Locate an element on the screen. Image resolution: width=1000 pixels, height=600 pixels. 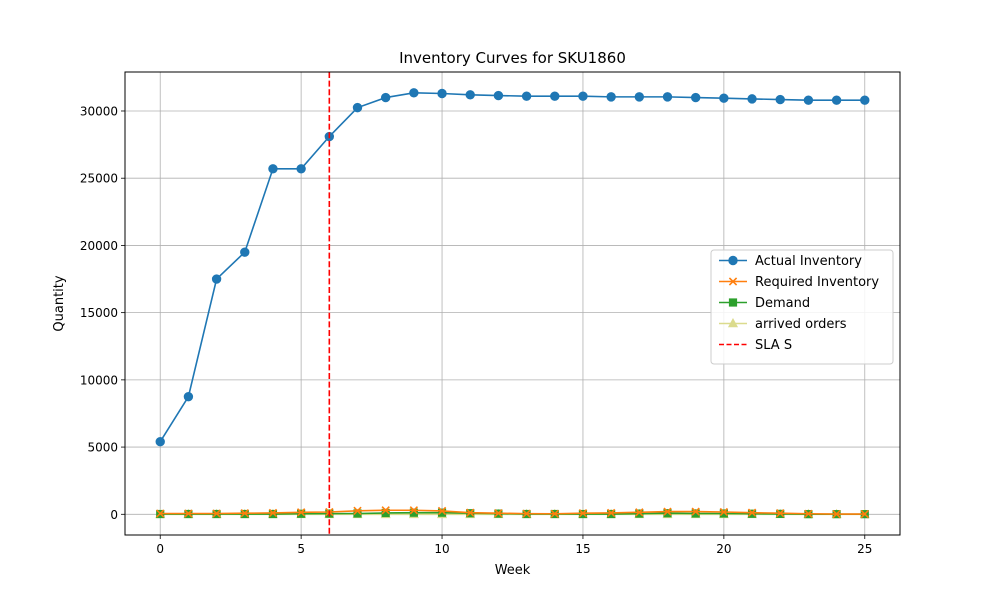
series-line-required-inventory is located at coordinates (512, 512).